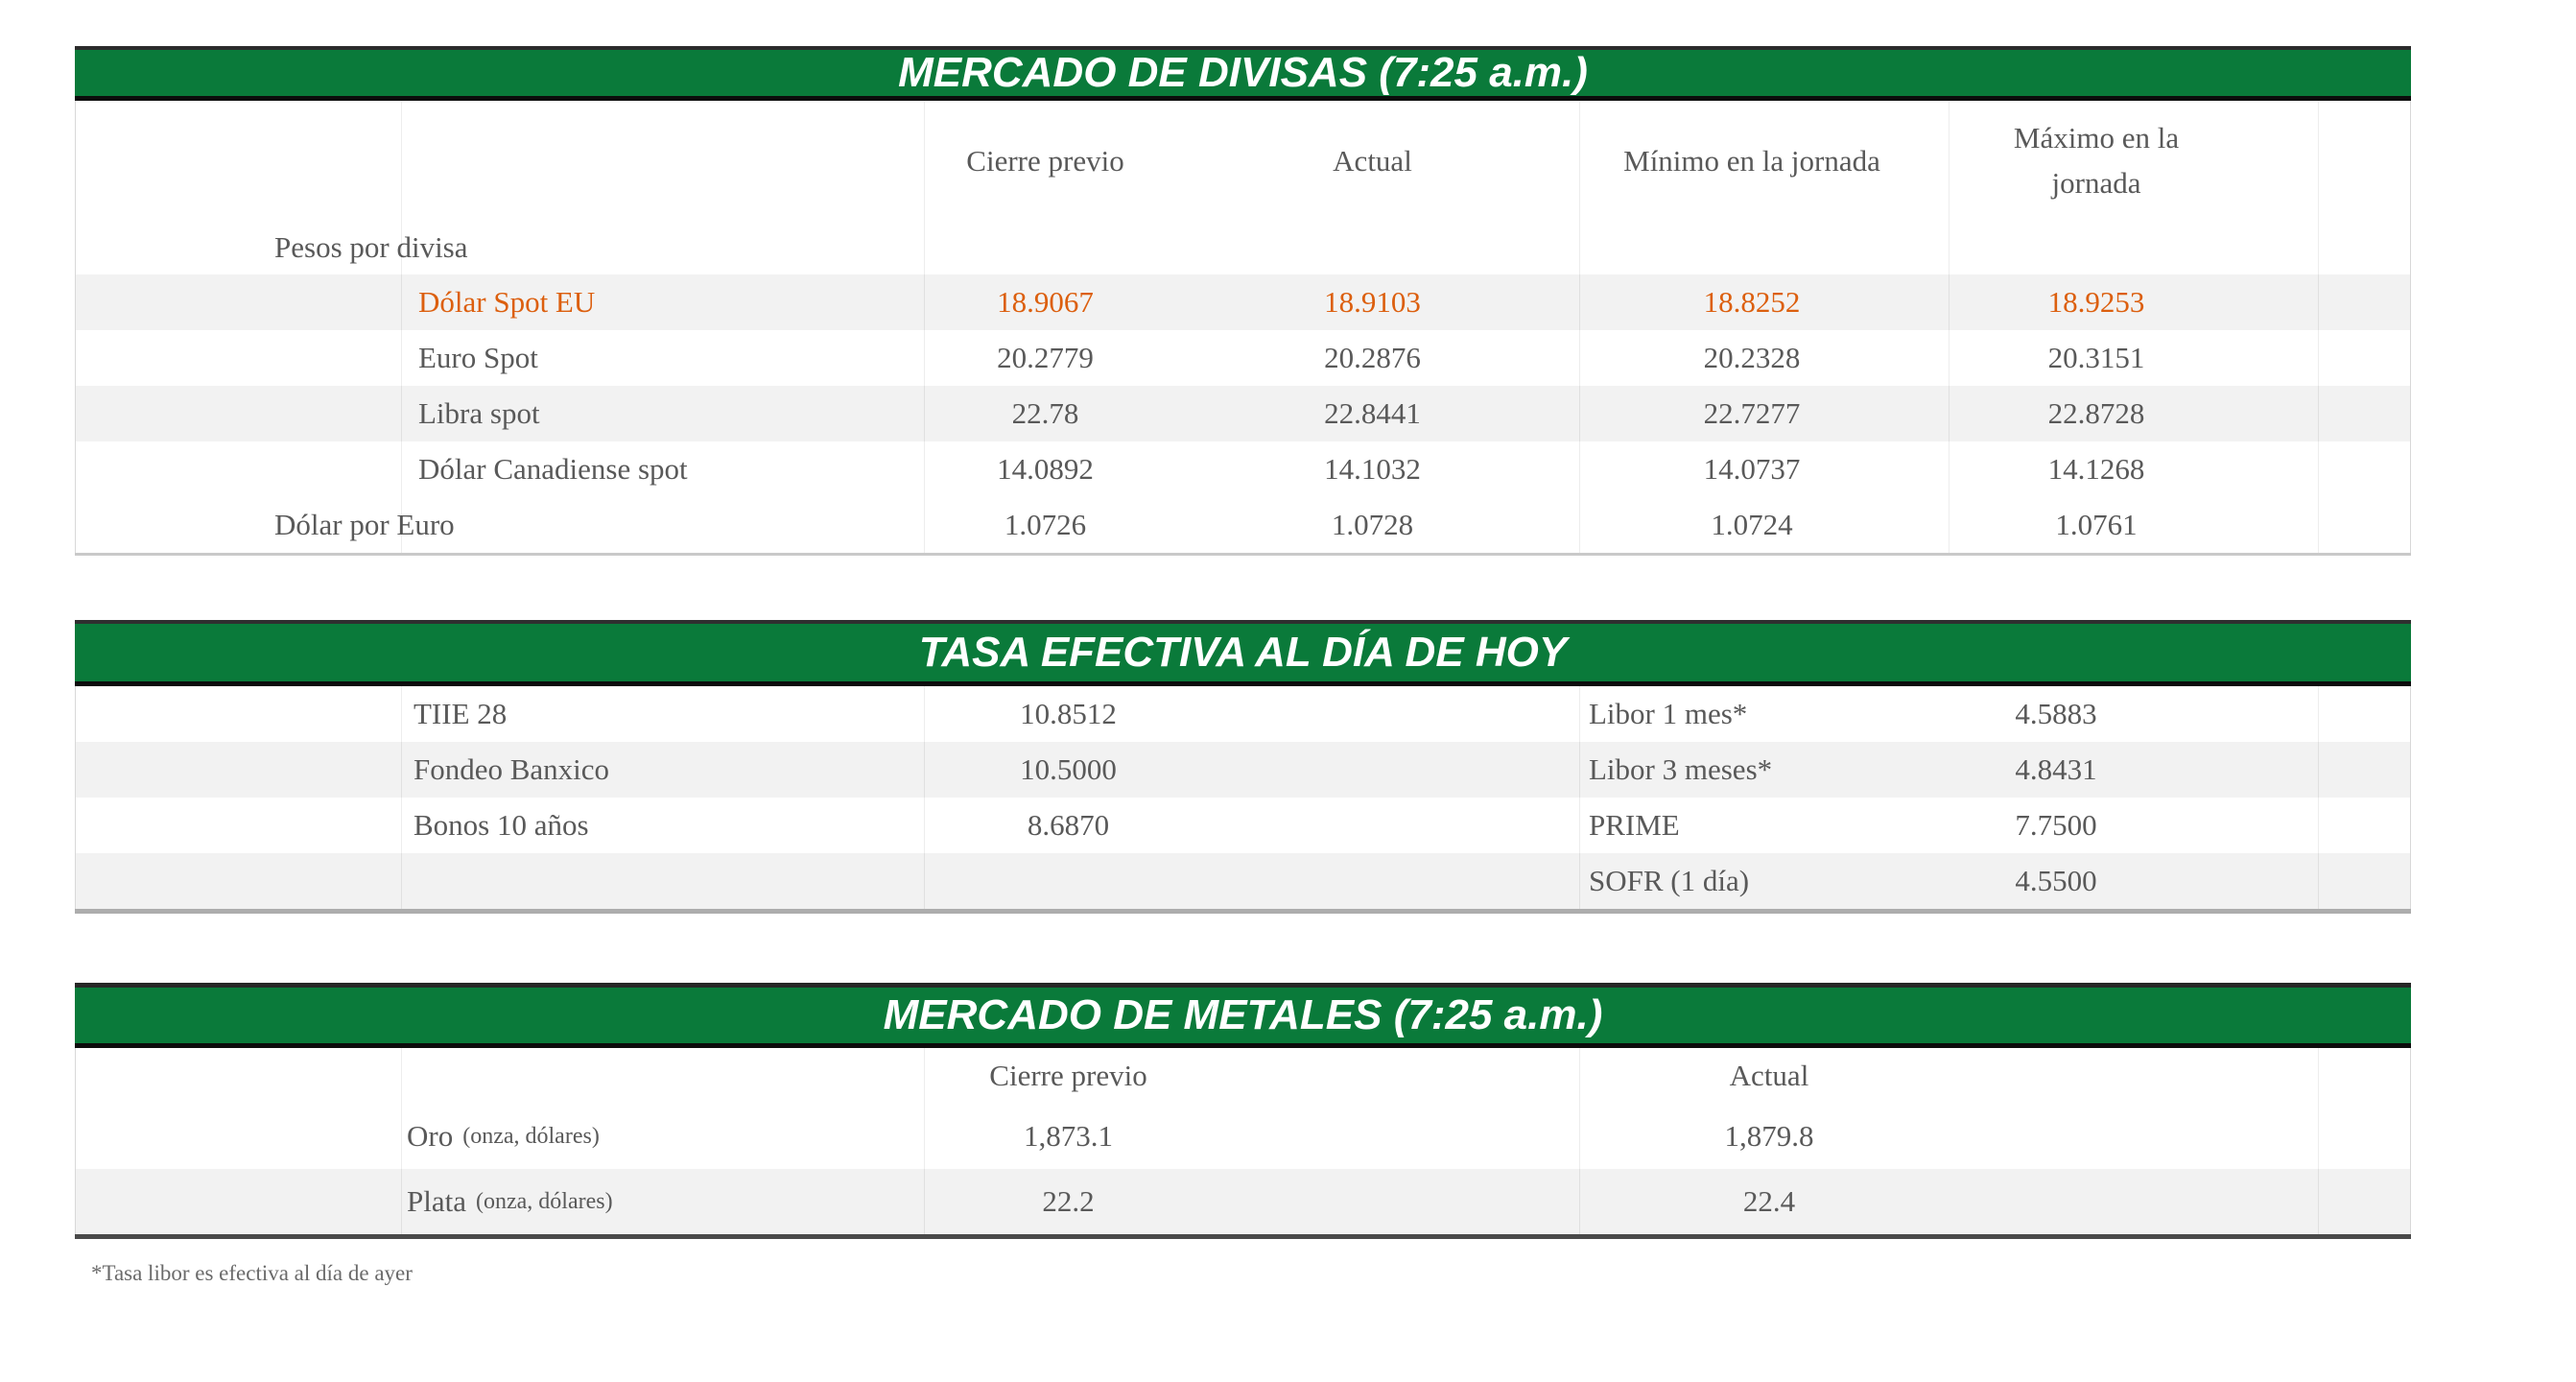 The height and width of the screenshot is (1382, 2576). I want to click on divisas-title-bar: MERCADO DE DIVISAS (7:25 a.m.), so click(1243, 75).